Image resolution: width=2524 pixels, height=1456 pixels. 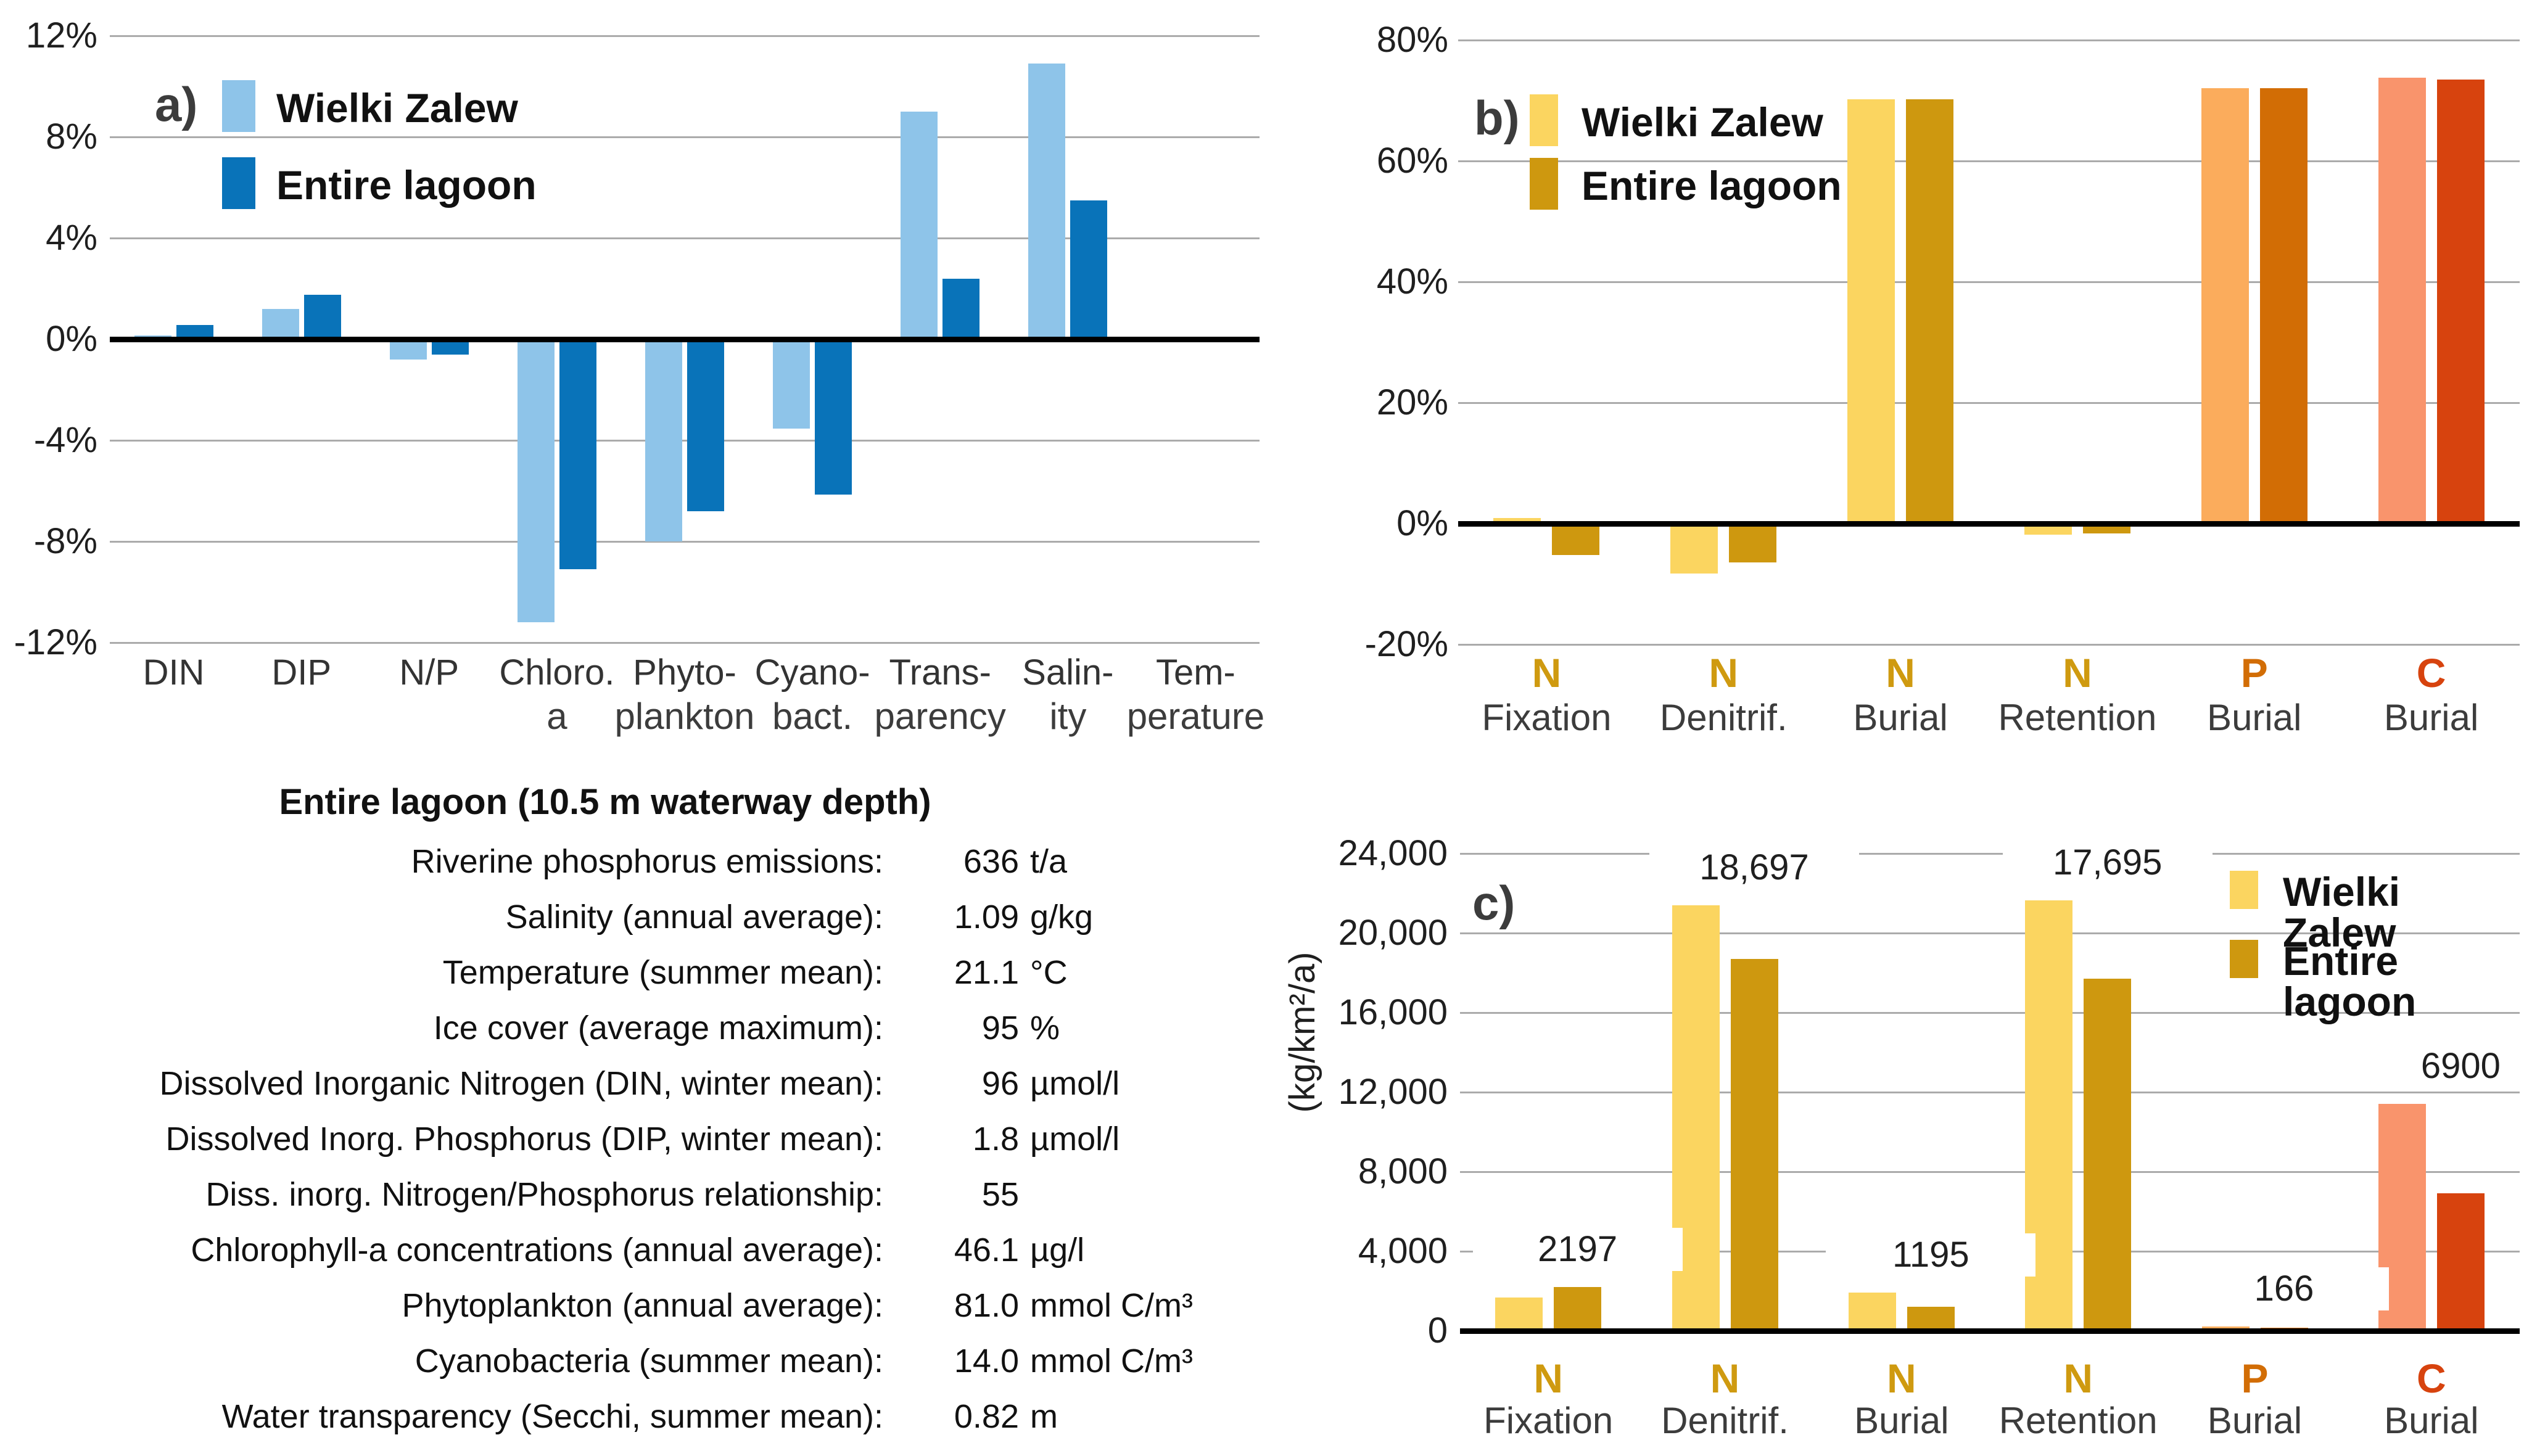 What do you see at coordinates (556, 717) in the screenshot?
I see `x-category-label-line2: a` at bounding box center [556, 717].